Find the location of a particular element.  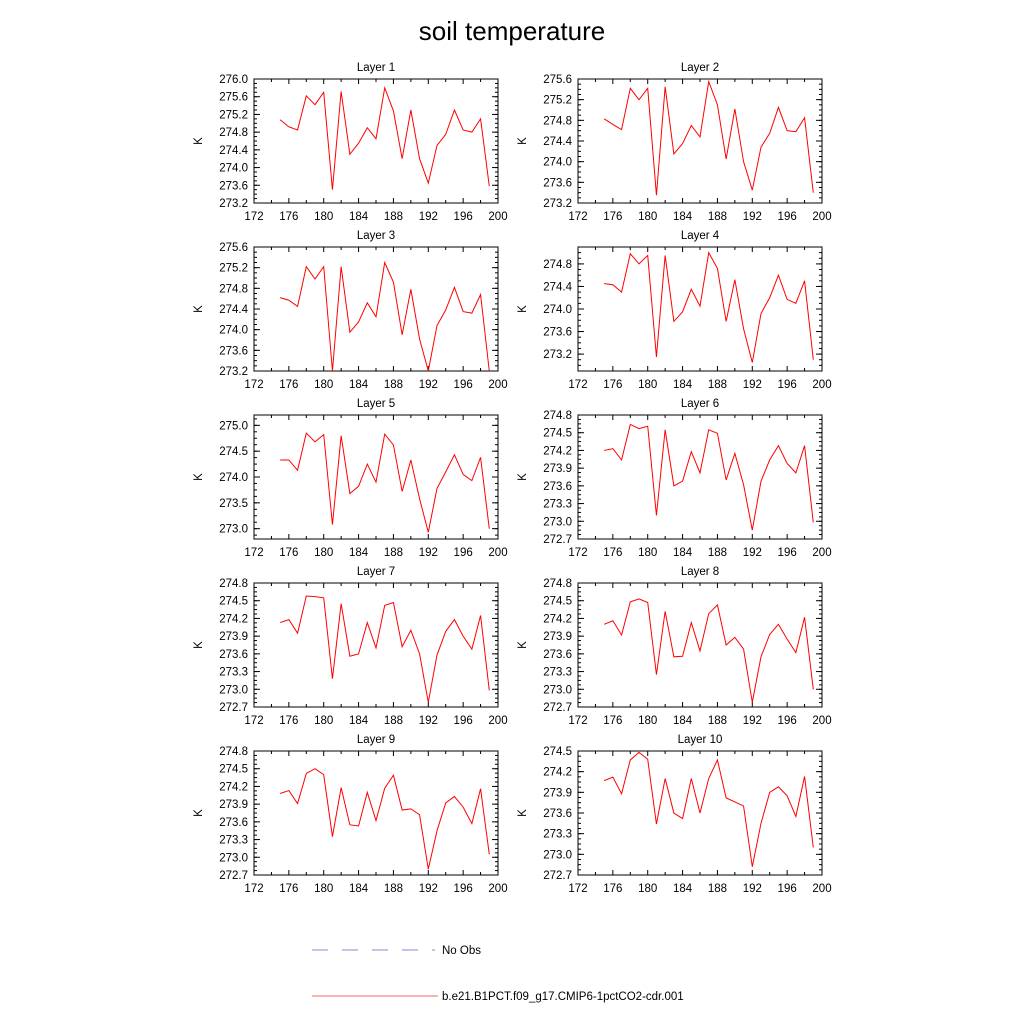

panel-title: Layer 10 is located at coordinates (700, 740).